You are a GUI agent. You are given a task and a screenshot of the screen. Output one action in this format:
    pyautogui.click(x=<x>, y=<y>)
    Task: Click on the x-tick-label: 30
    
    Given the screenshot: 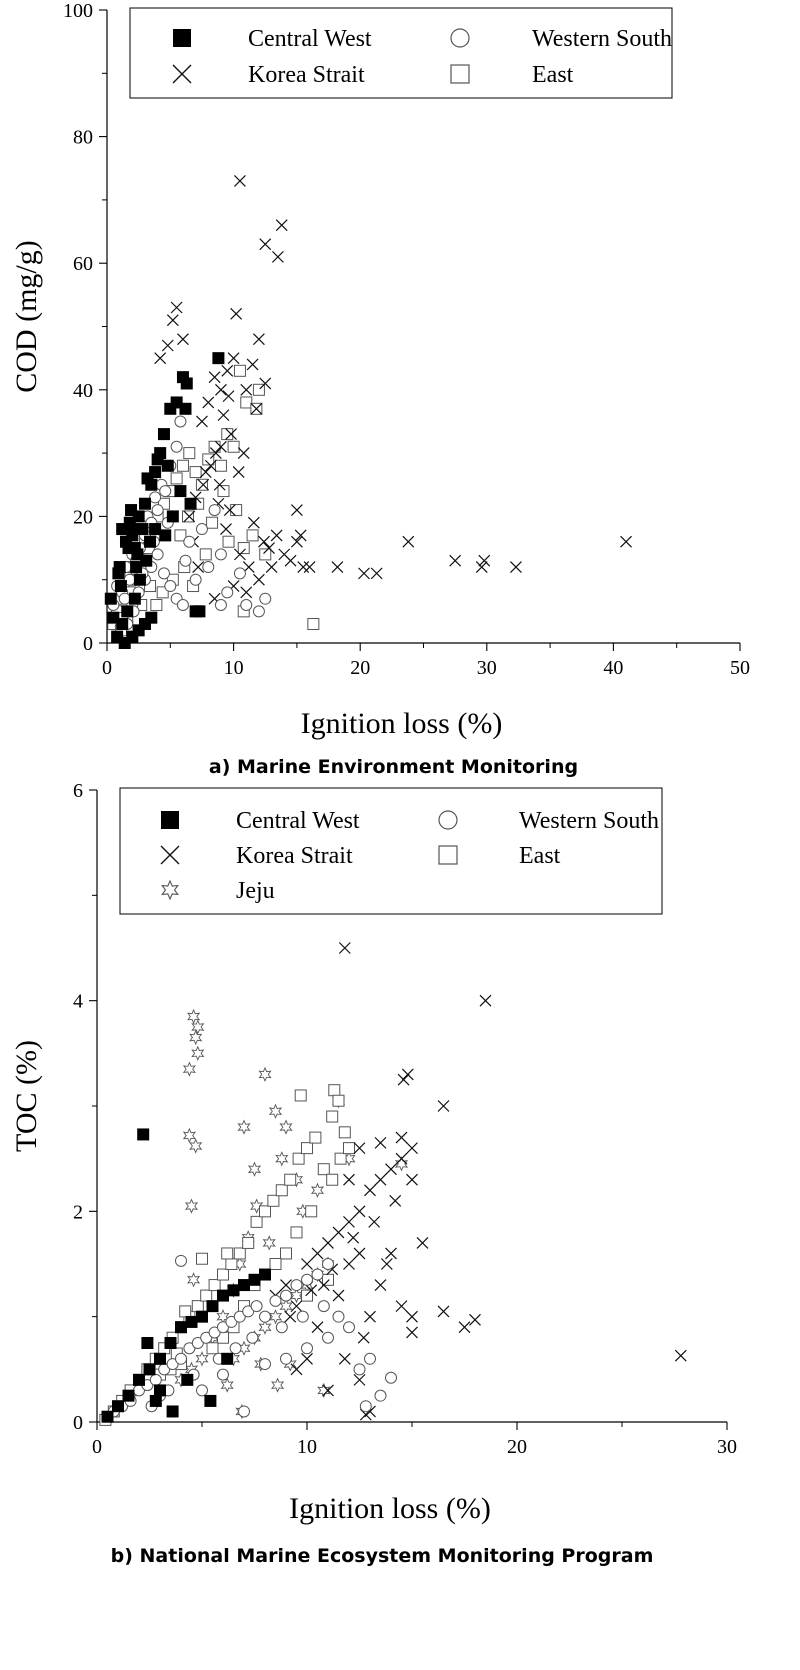 What is the action you would take?
    pyautogui.click(x=727, y=1447)
    